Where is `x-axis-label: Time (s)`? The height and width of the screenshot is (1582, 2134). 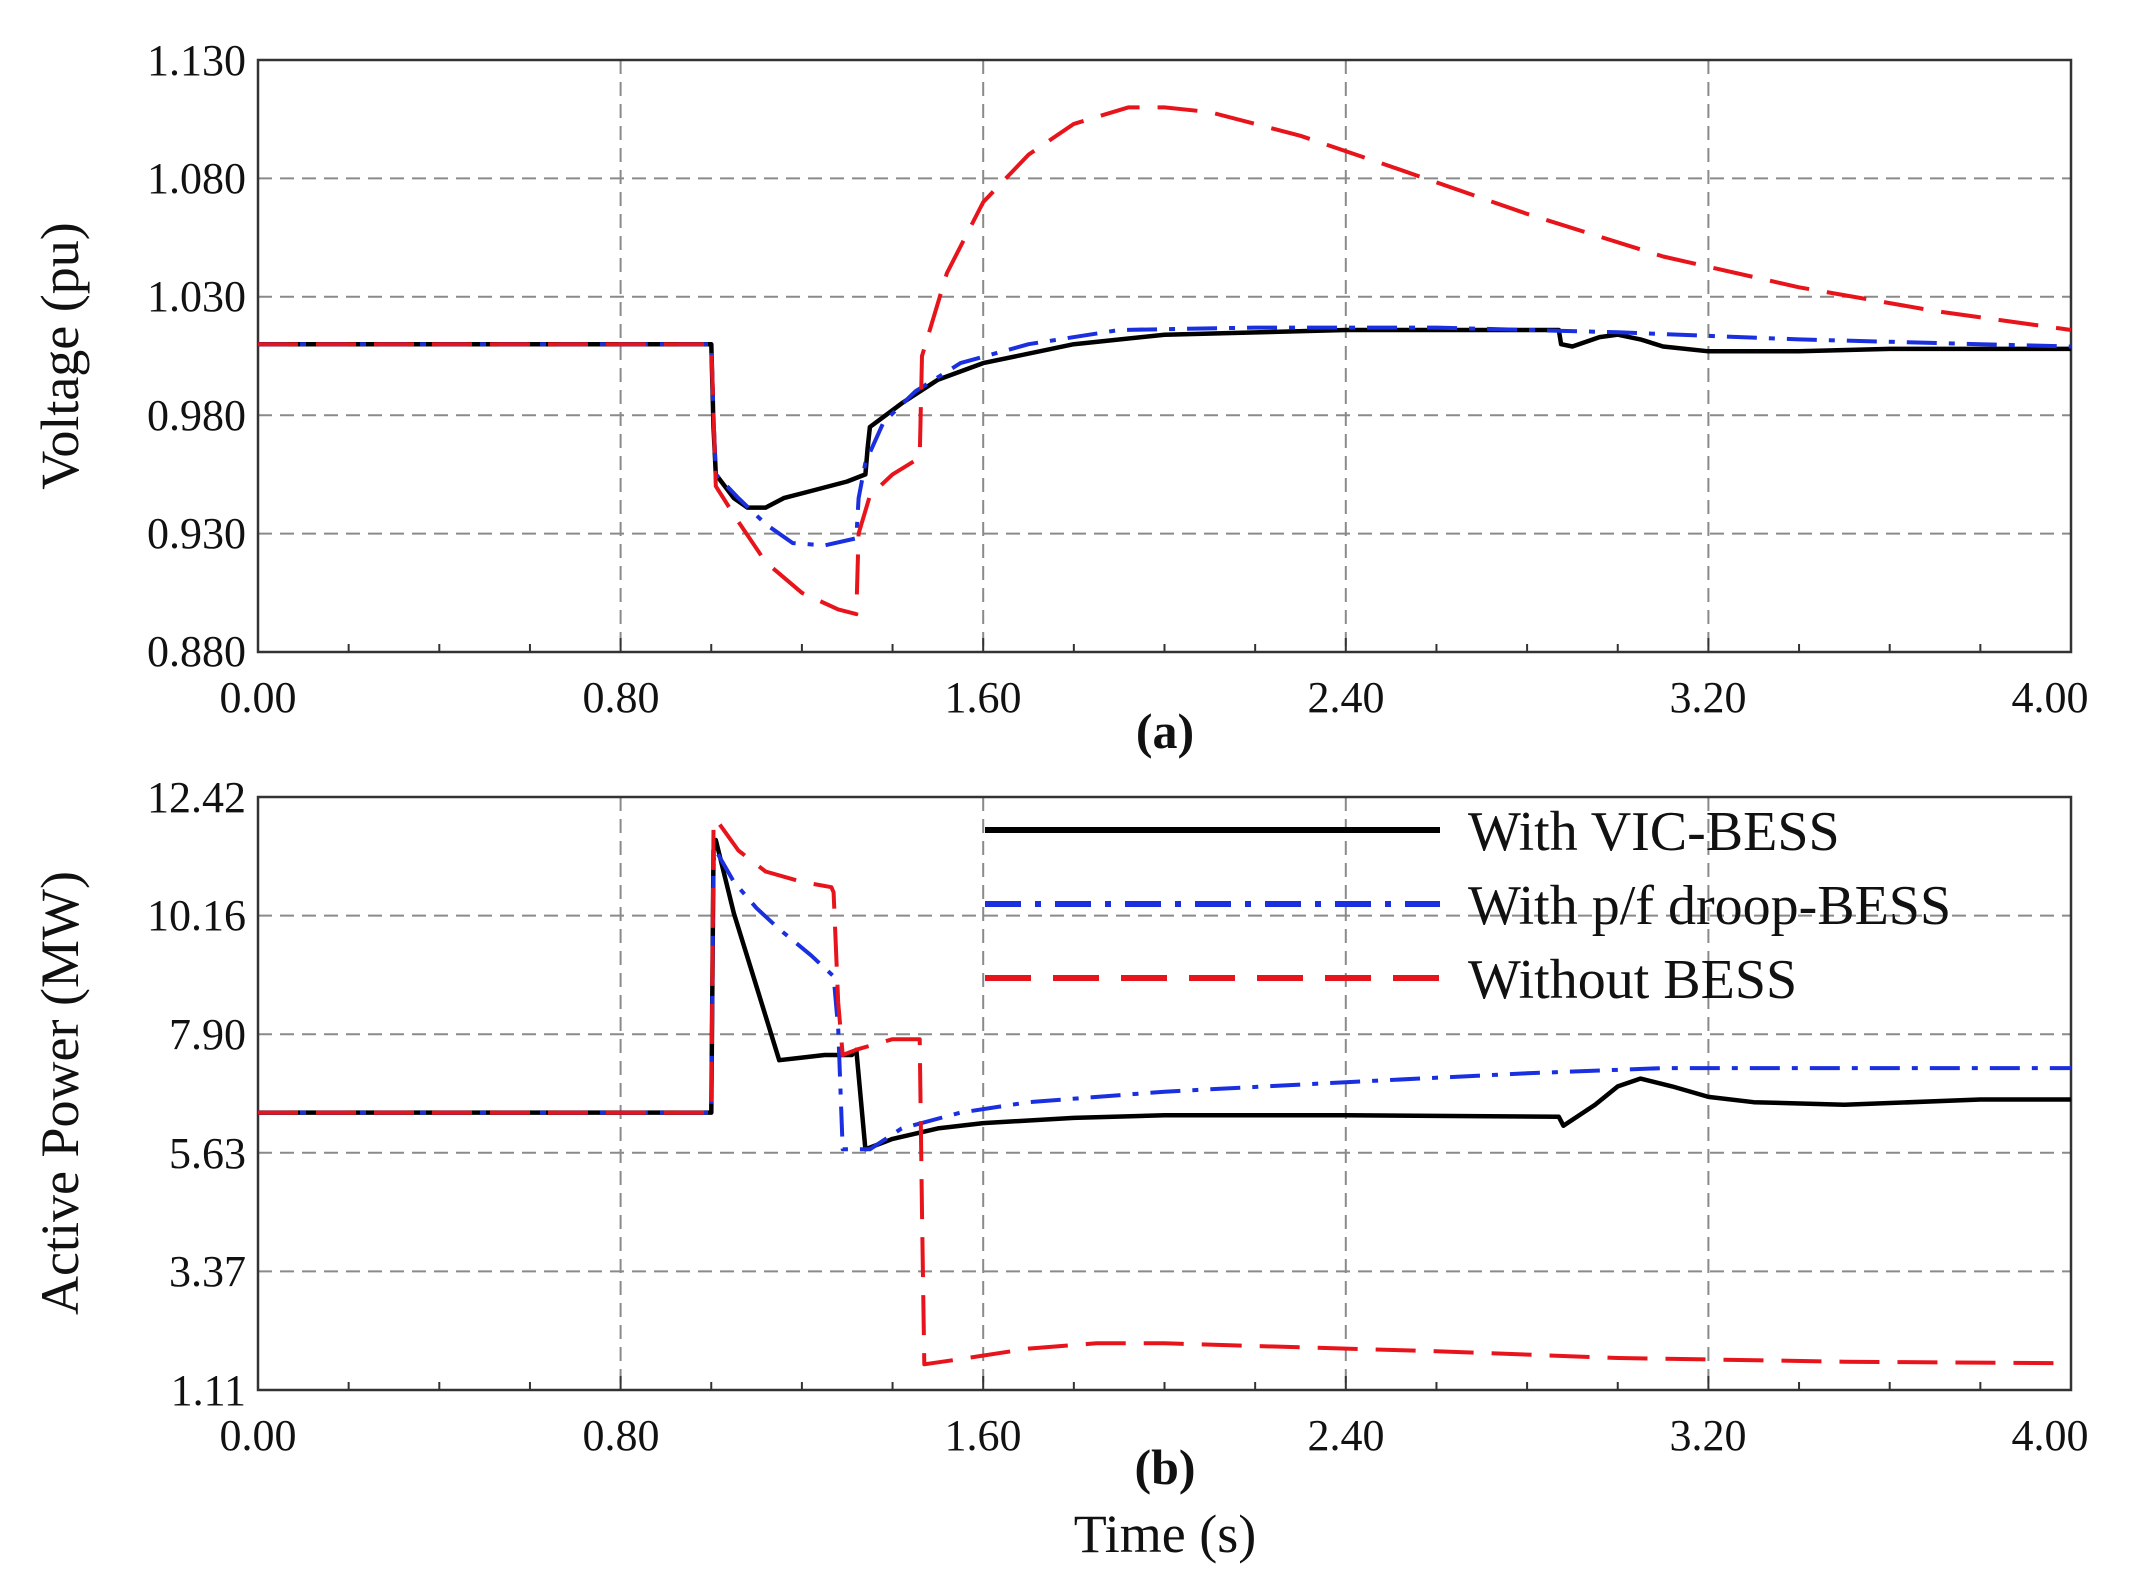
x-axis-label: Time (s) is located at coordinates (1165, 1534).